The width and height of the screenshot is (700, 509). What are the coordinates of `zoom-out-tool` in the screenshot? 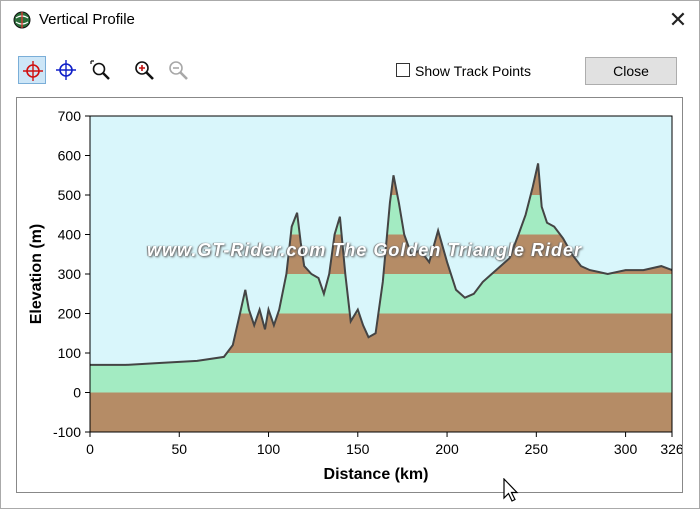 It's located at (178, 70).